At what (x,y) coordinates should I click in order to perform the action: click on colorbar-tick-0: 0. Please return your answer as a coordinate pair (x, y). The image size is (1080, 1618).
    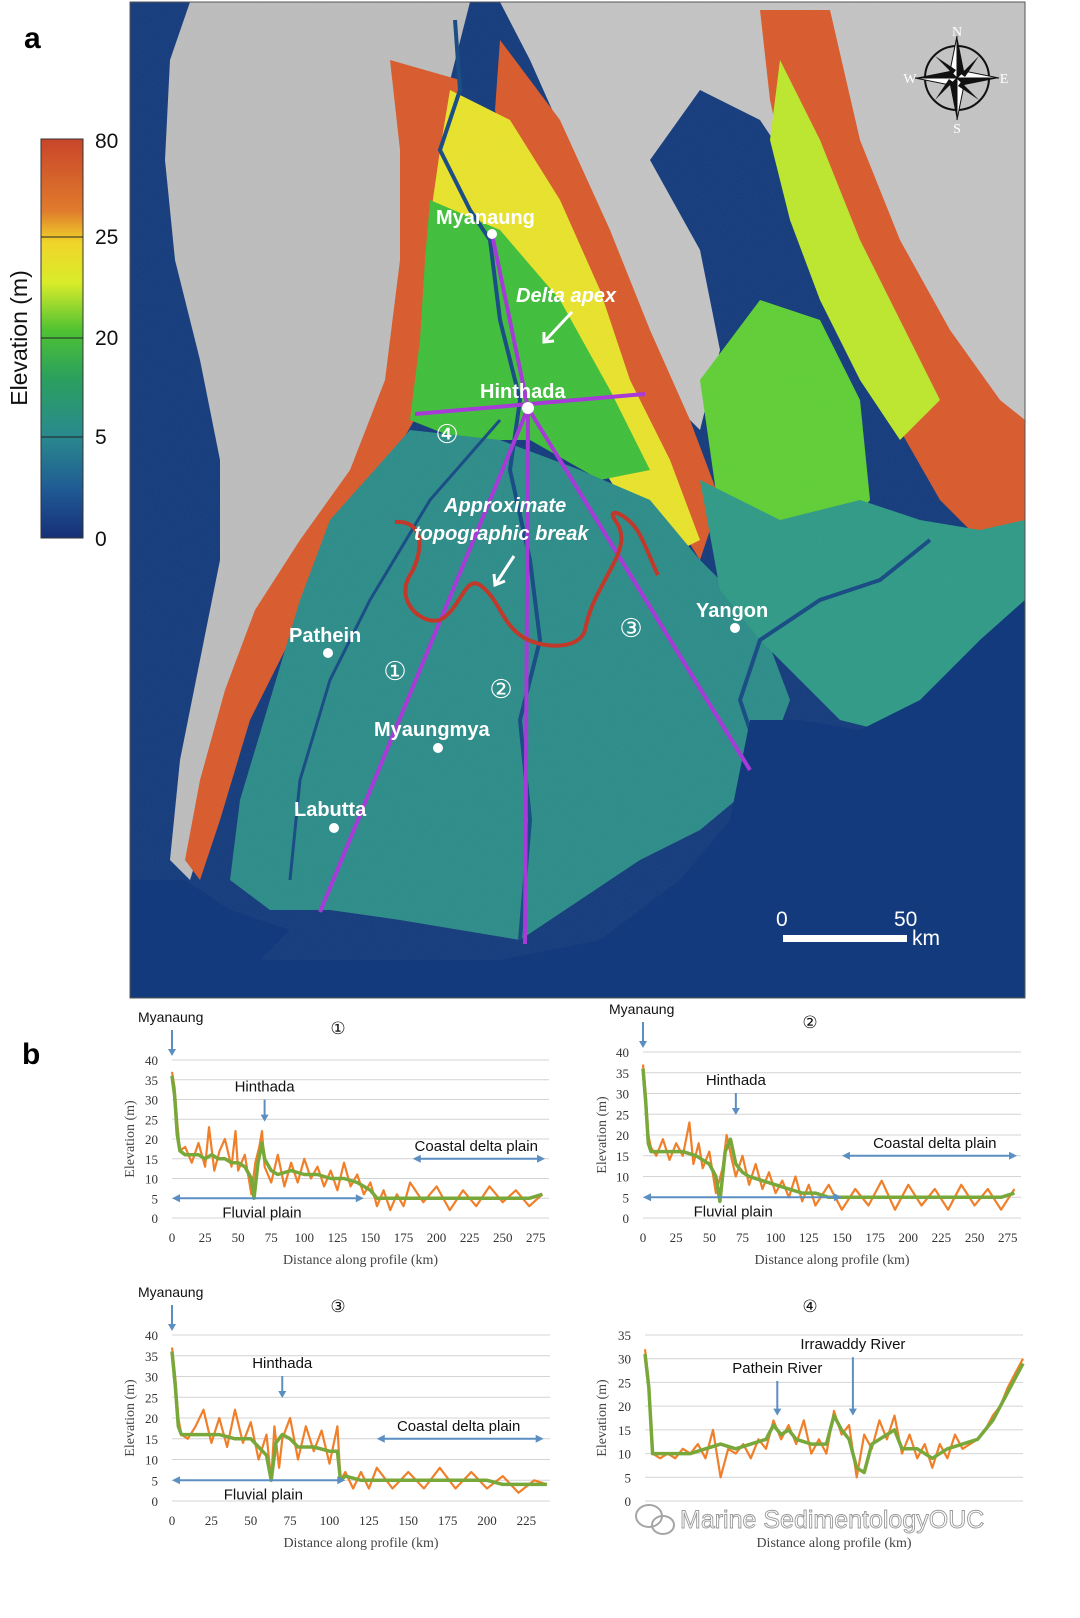
    Looking at the image, I should click on (101, 539).